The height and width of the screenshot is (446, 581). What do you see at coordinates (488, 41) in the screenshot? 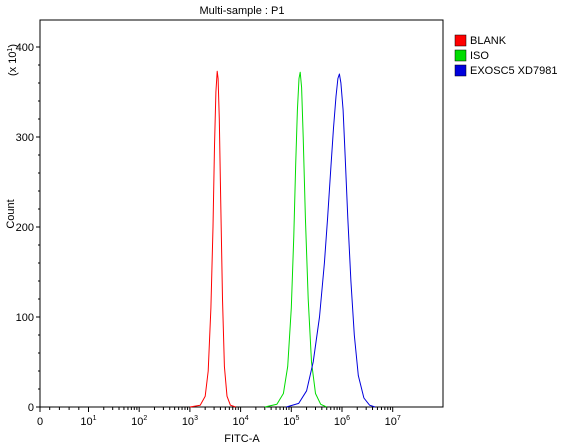
I see `legend-label-blank: BLANK` at bounding box center [488, 41].